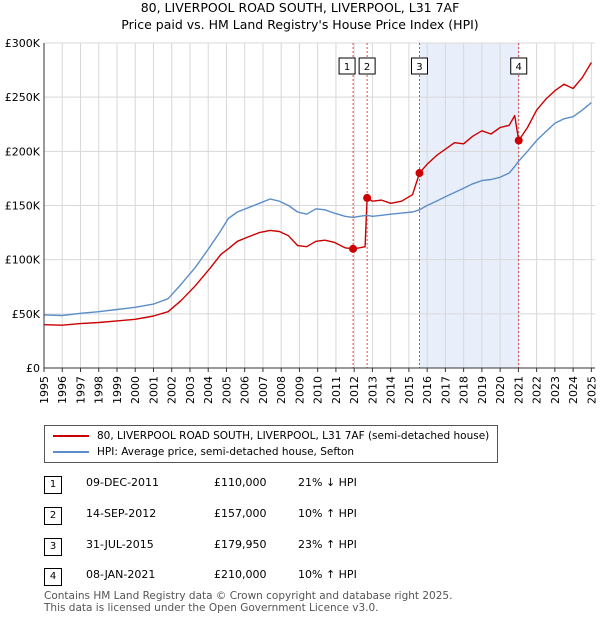 This screenshot has height=620, width=600. What do you see at coordinates (318, 390) in the screenshot?
I see `x-tick-label: 2010` at bounding box center [318, 390].